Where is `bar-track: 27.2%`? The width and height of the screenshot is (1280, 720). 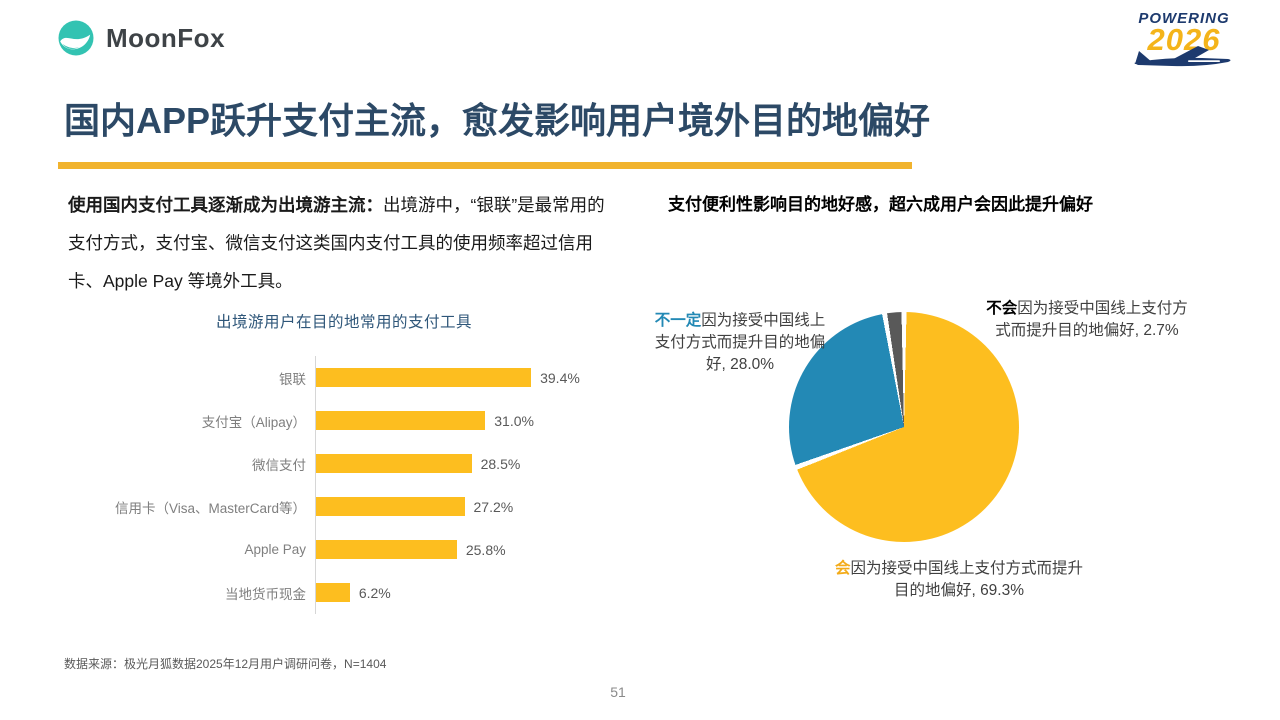 bar-track: 27.2% is located at coordinates (479, 506).